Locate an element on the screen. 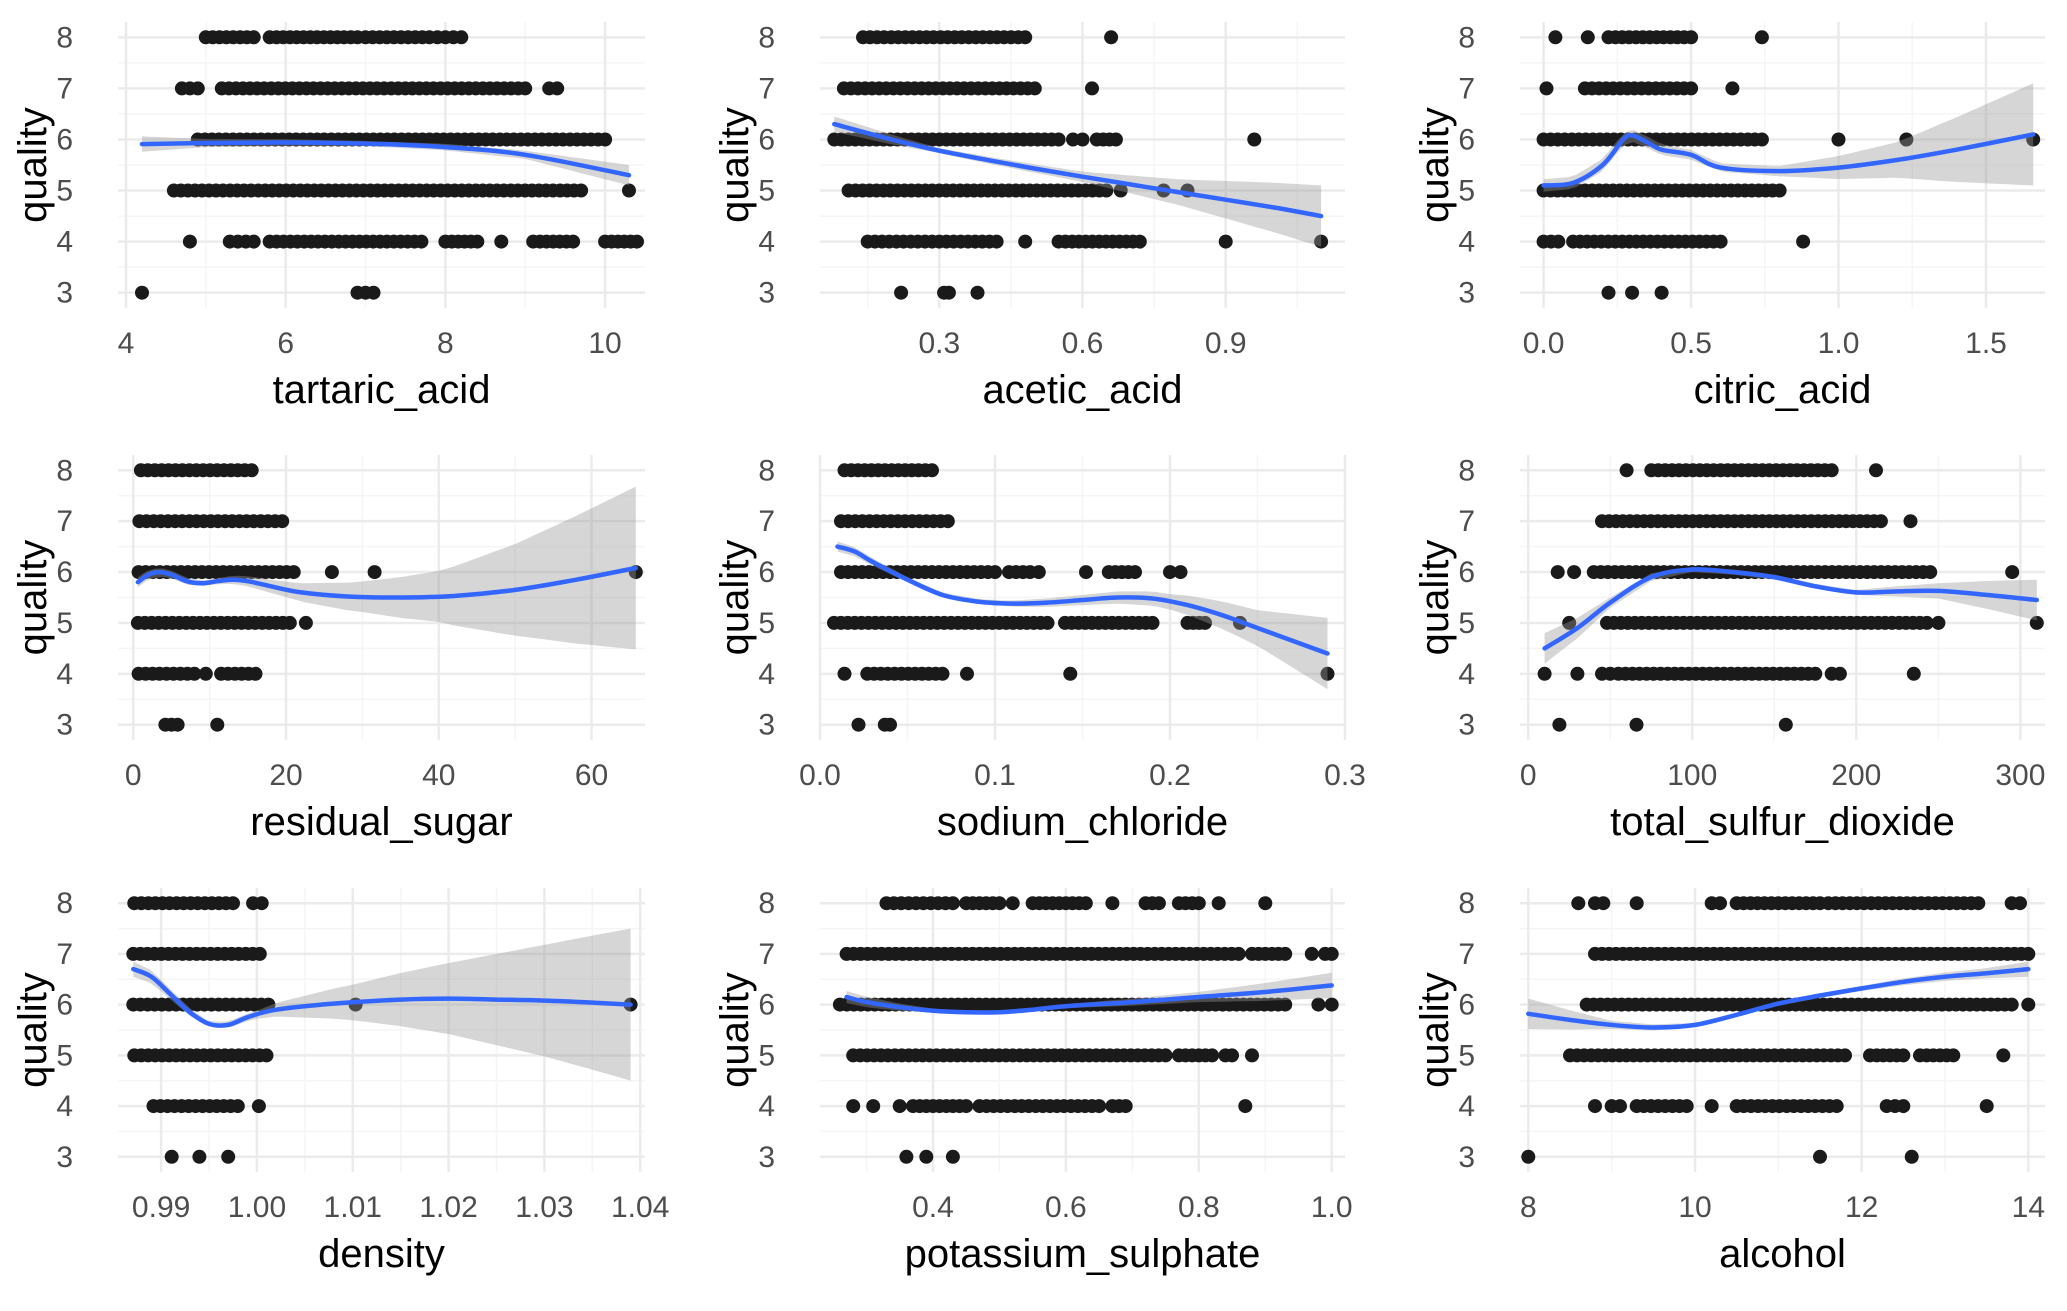  x-tick-label: 14 is located at coordinates (2028, 1207).